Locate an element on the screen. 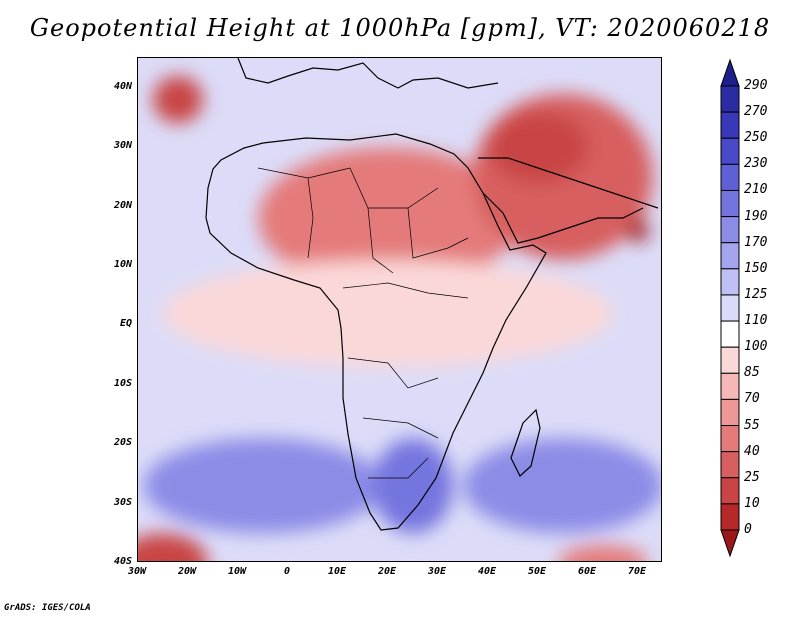  field-se-corner-low is located at coordinates (603, 553).